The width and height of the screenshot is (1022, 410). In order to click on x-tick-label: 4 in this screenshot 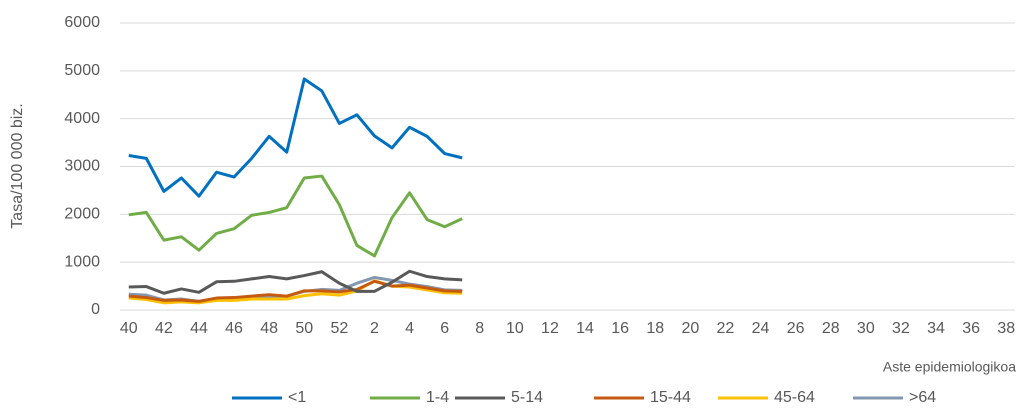, I will do `click(409, 328)`.